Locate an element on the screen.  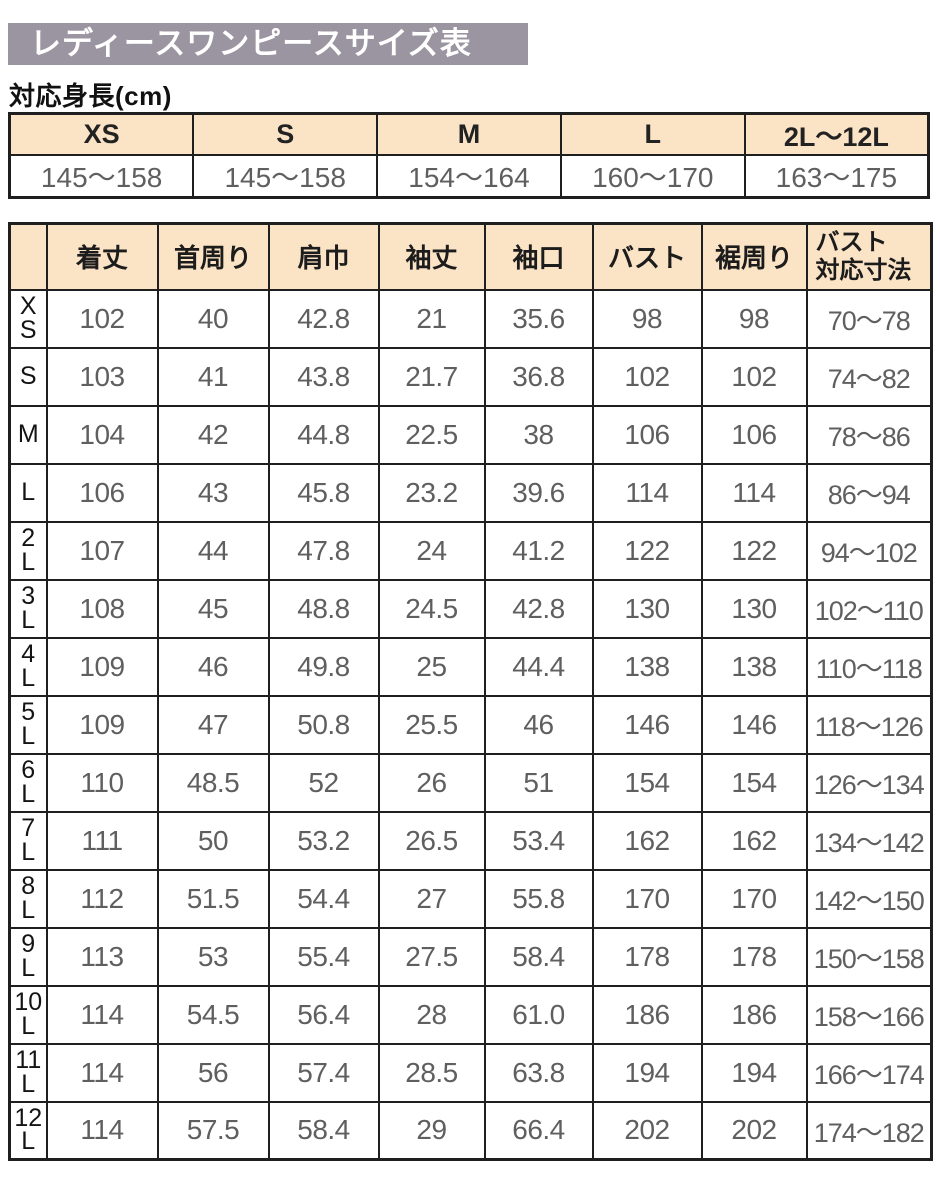
measurement-cell: 21 is located at coordinates (431, 318).